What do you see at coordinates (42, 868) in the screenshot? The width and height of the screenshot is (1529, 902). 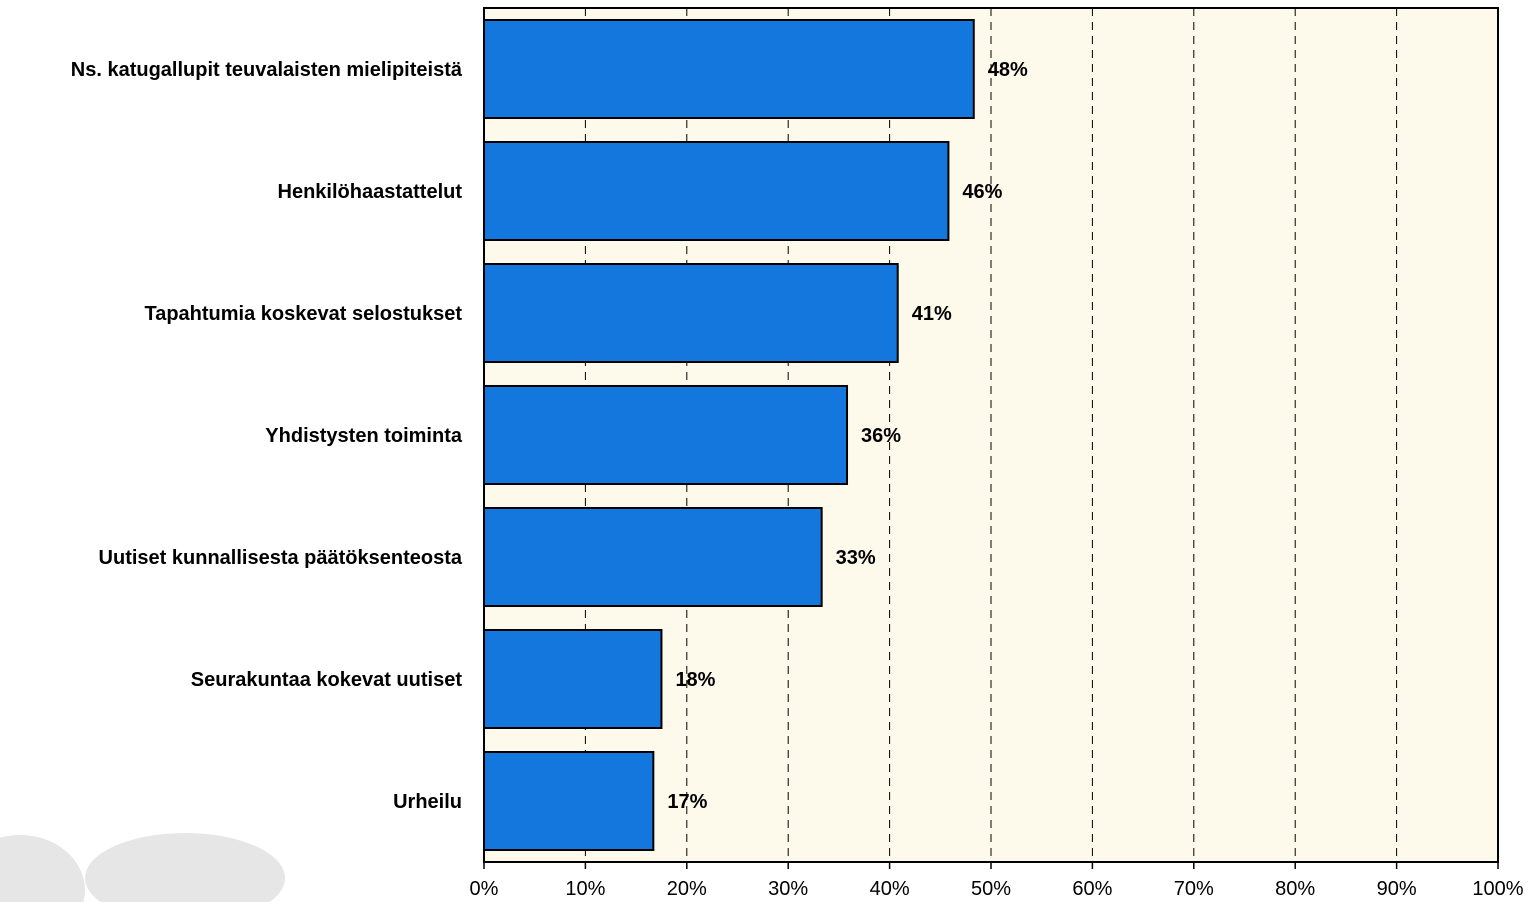 I see `decor-ellipse-left` at bounding box center [42, 868].